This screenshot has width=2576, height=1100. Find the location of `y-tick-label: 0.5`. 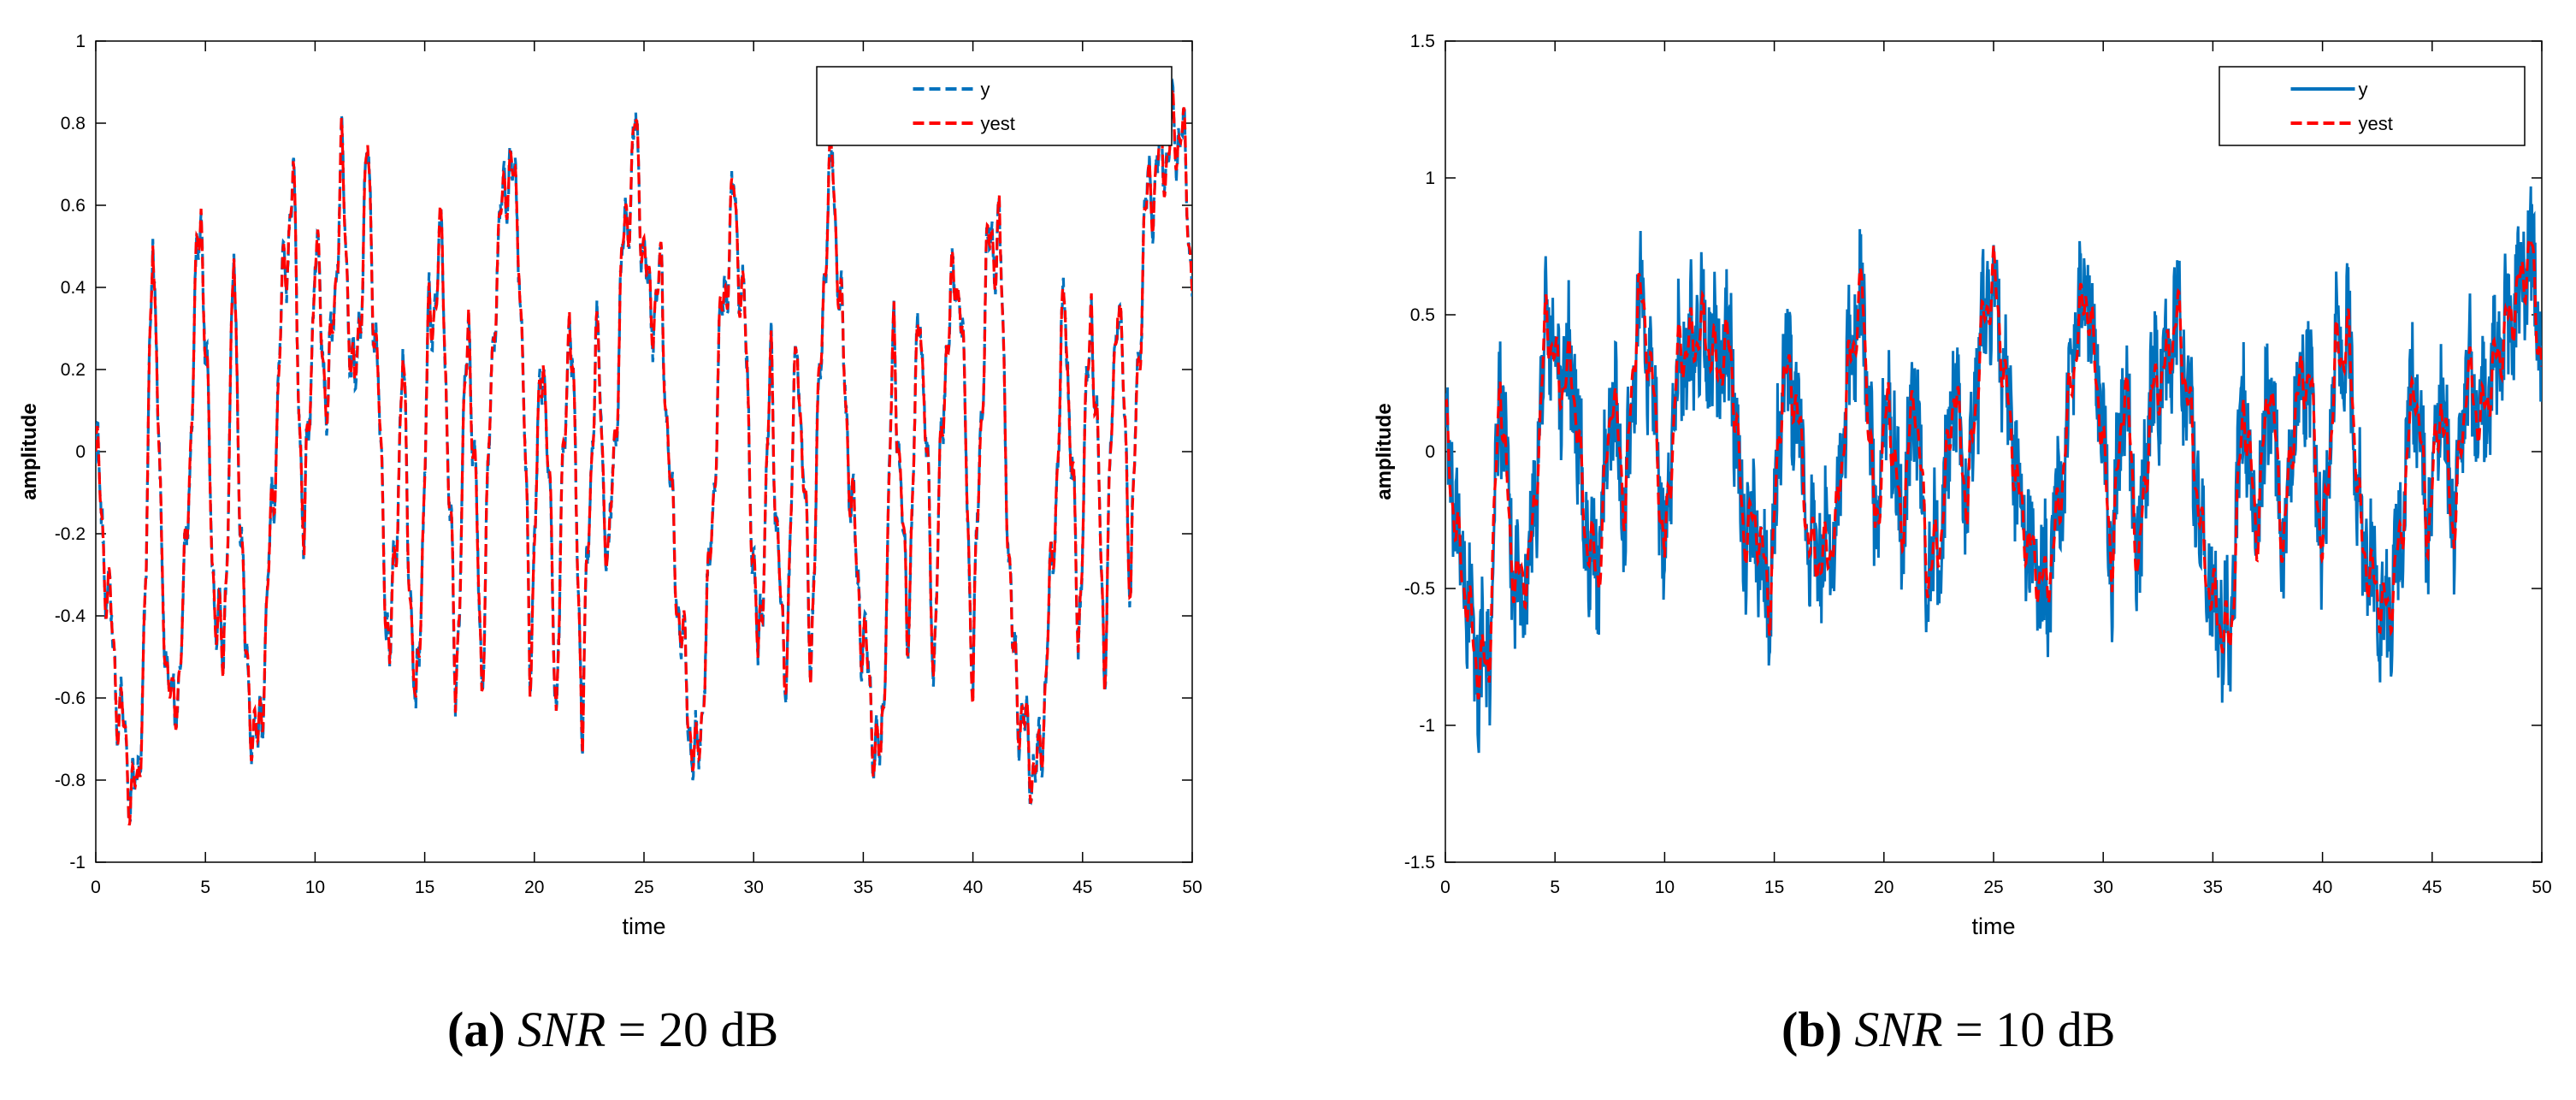

y-tick-label: 0.5 is located at coordinates (1422, 315).